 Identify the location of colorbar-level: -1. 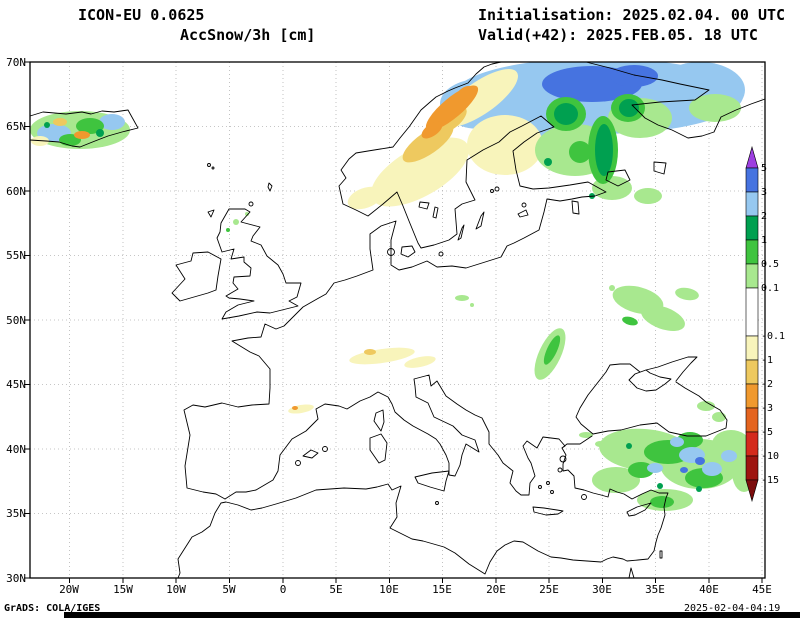
(767, 360).